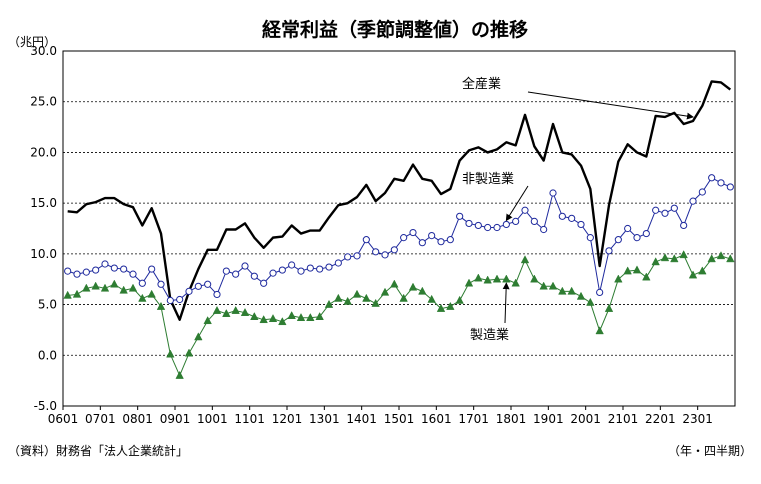 The image size is (761, 484). Describe the element at coordinates (585, 419) in the screenshot. I see `x-tick-label: 2001` at that location.